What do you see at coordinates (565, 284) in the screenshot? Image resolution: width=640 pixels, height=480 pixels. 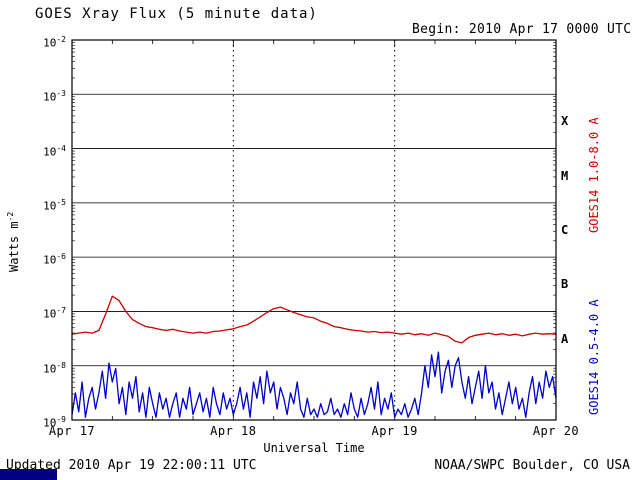 I see `flare-class-label: B` at bounding box center [565, 284].